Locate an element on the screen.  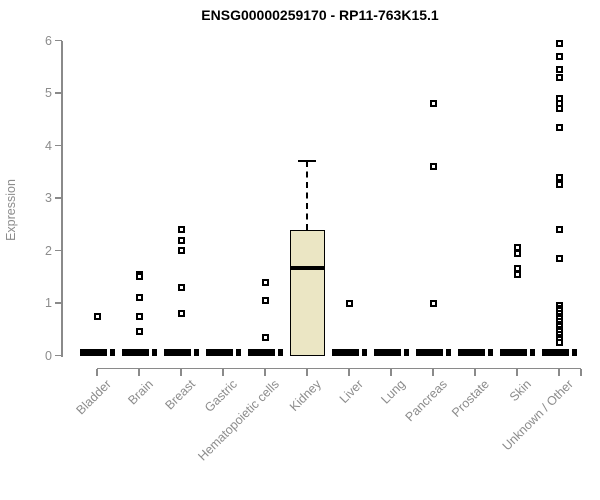
y-tick-label: 1 is located at coordinates (48, 303).